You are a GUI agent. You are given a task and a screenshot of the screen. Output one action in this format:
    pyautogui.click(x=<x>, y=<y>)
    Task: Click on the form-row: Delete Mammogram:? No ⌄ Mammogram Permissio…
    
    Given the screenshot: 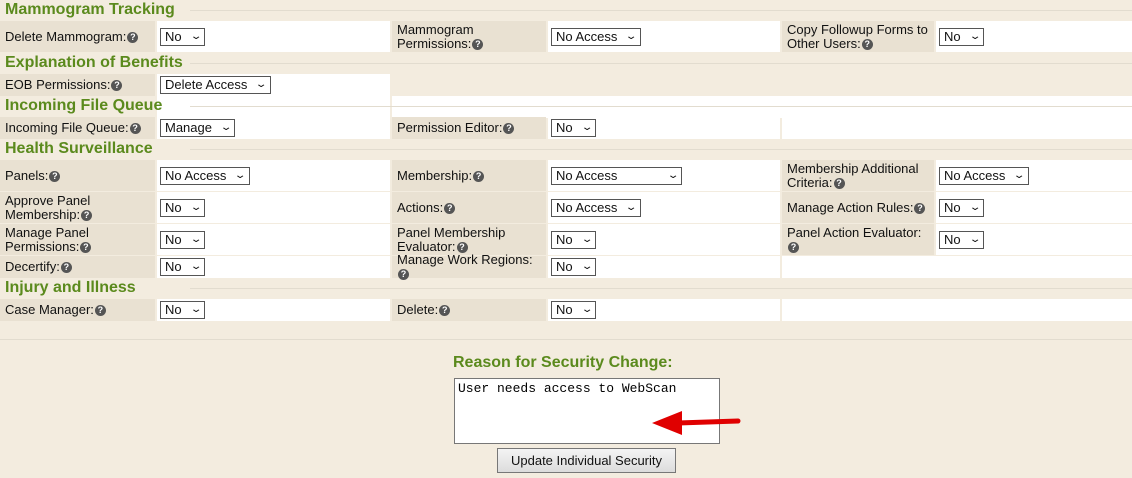 What is the action you would take?
    pyautogui.click(x=566, y=36)
    